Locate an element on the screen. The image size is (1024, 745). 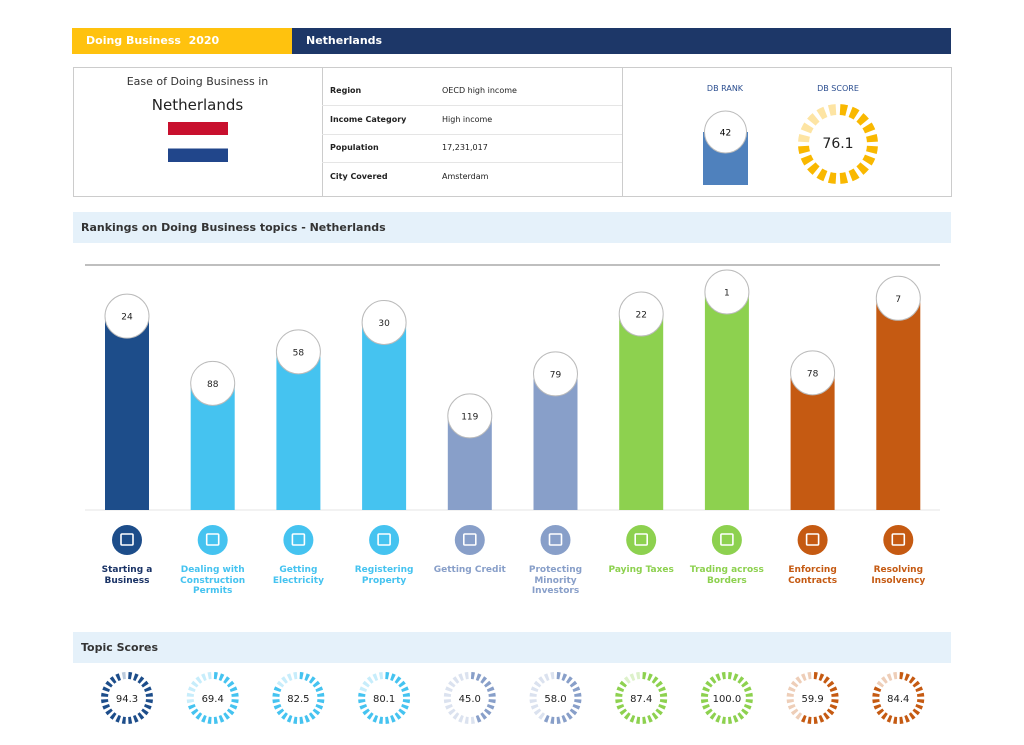
topic-name: Getting Credit is located at coordinates (469, 570).